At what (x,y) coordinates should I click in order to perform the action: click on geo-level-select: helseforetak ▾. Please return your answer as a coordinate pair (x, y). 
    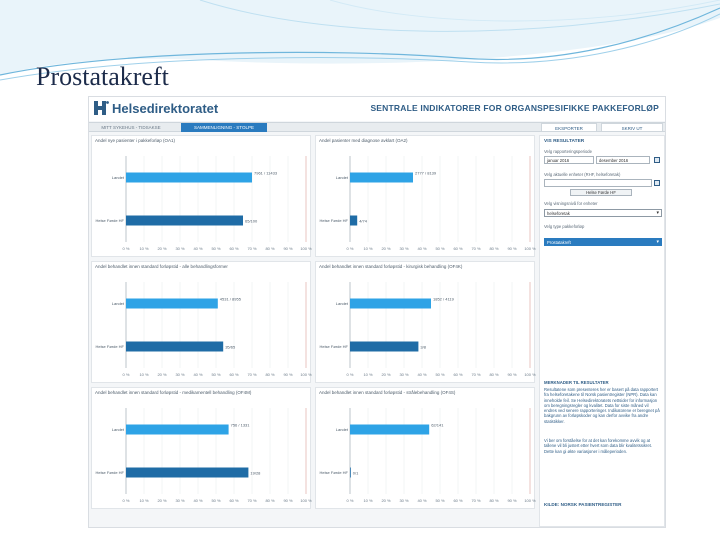
    Looking at the image, I should click on (603, 213).